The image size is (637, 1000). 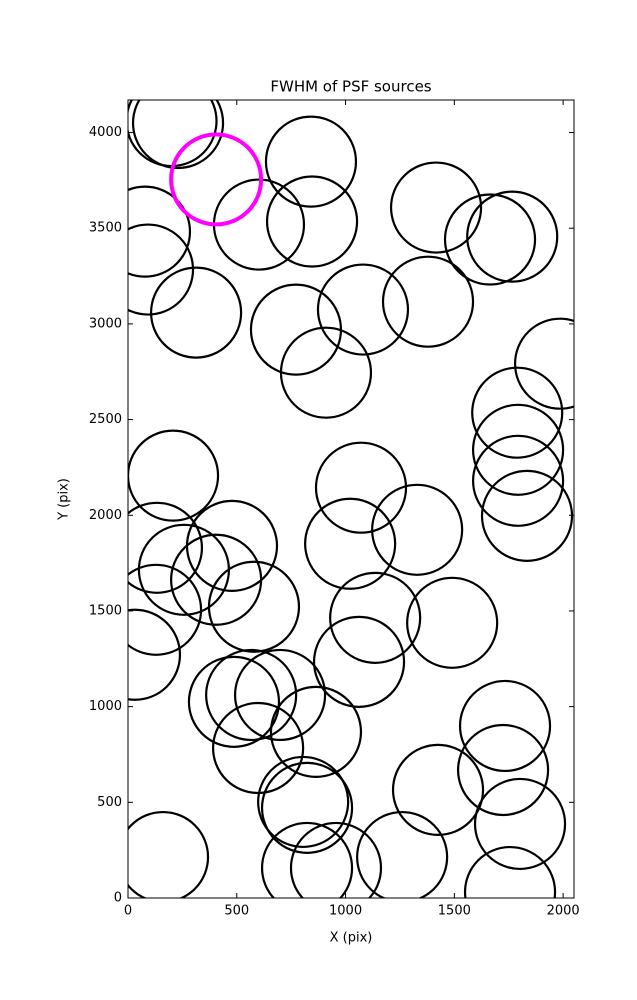 I want to click on chart-title: FWHM of PSF sources, so click(x=350, y=87).